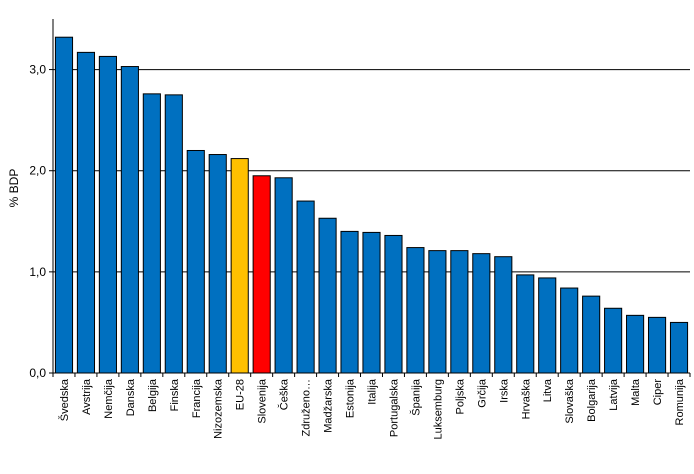  I want to click on bar-nizozemska, so click(217, 264).